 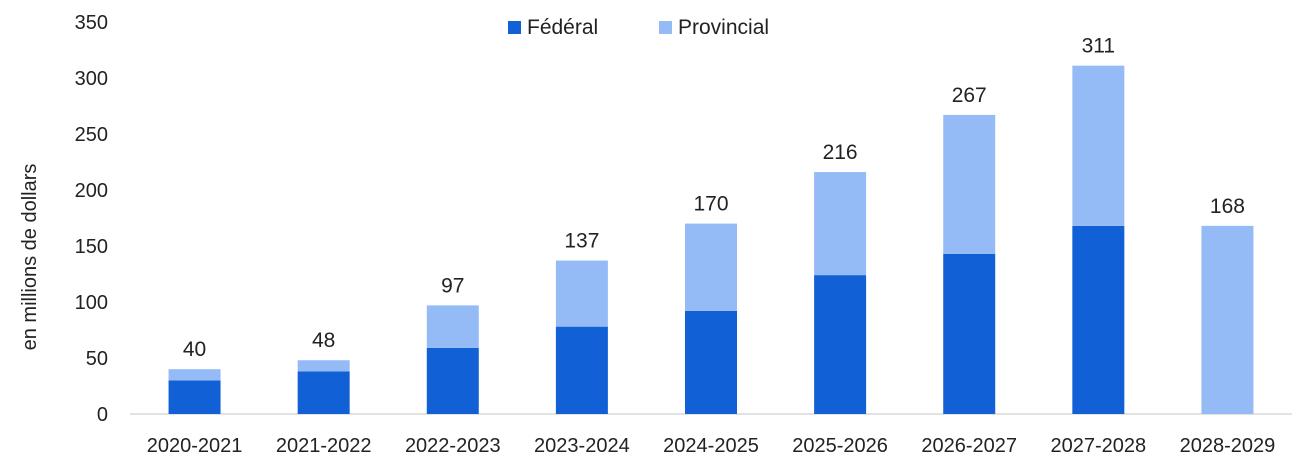 What do you see at coordinates (840, 446) in the screenshot?
I see `x-tick-label: 2025-2026` at bounding box center [840, 446].